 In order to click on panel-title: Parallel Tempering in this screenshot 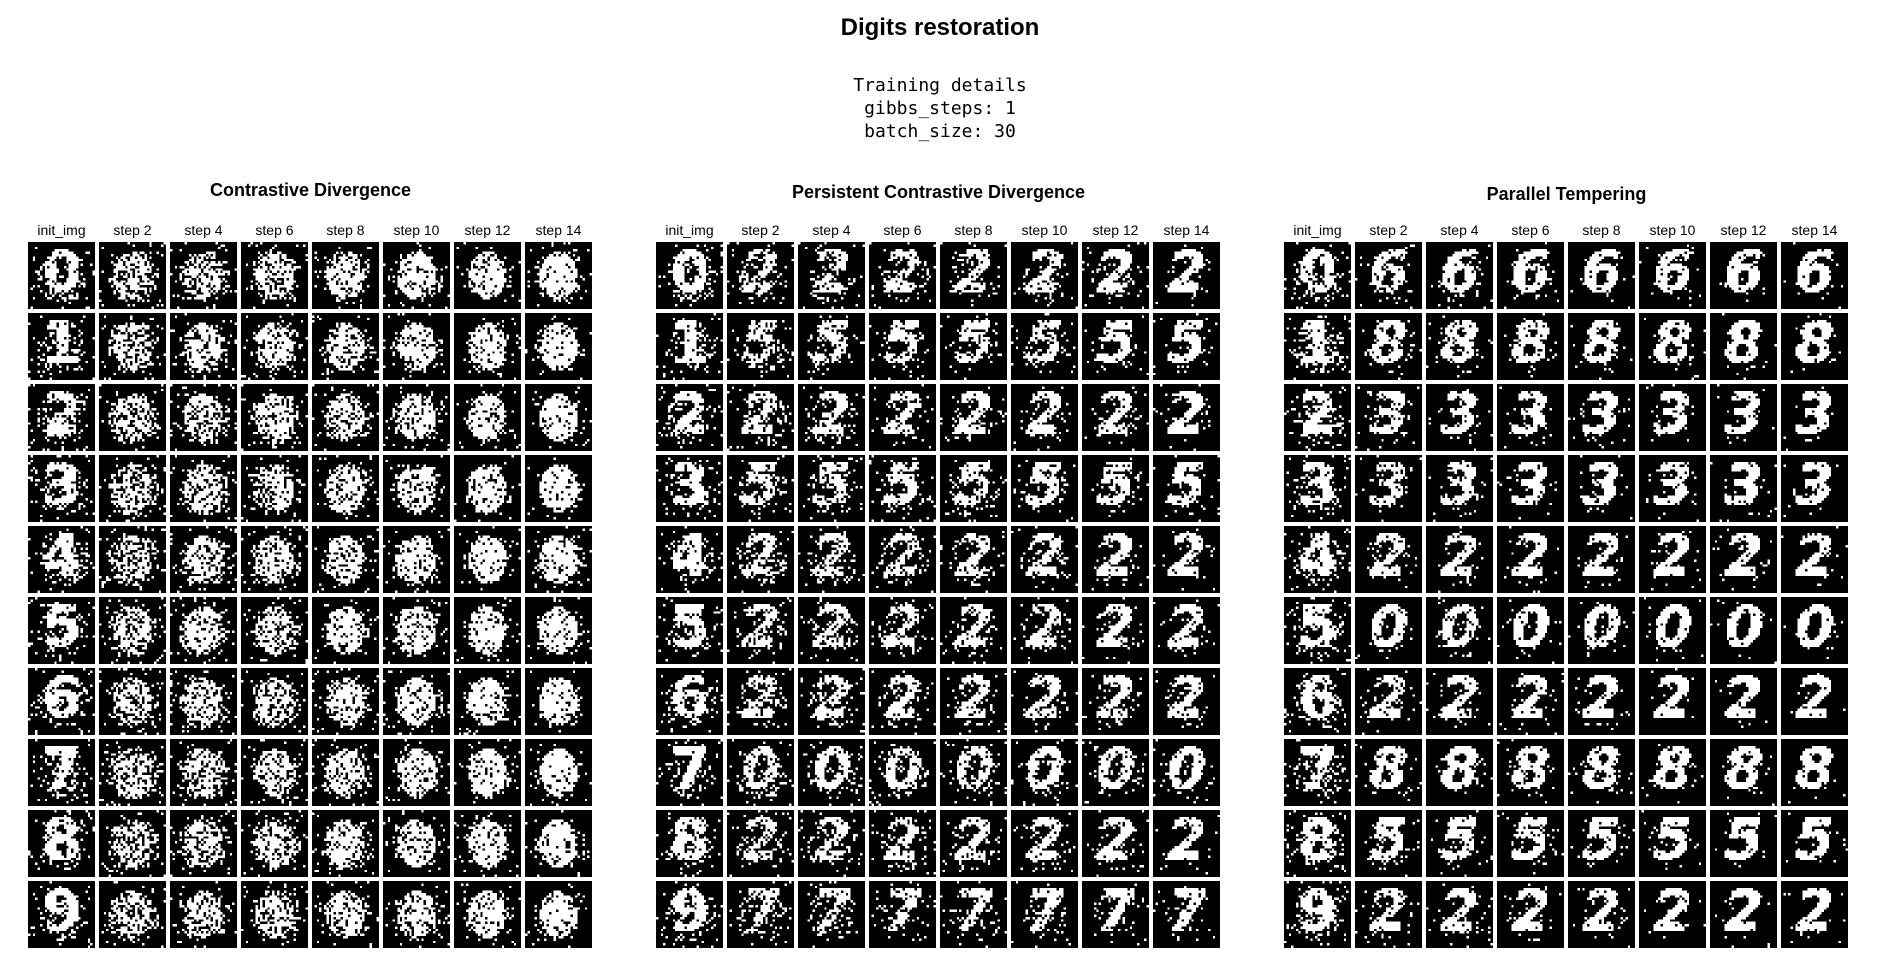, I will do `click(1566, 194)`.